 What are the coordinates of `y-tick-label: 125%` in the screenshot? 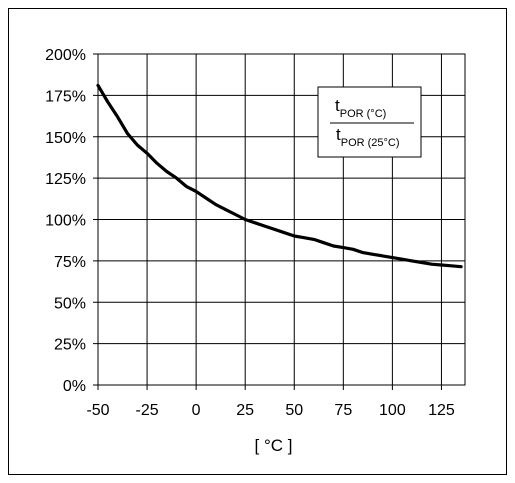 It's located at (65, 179).